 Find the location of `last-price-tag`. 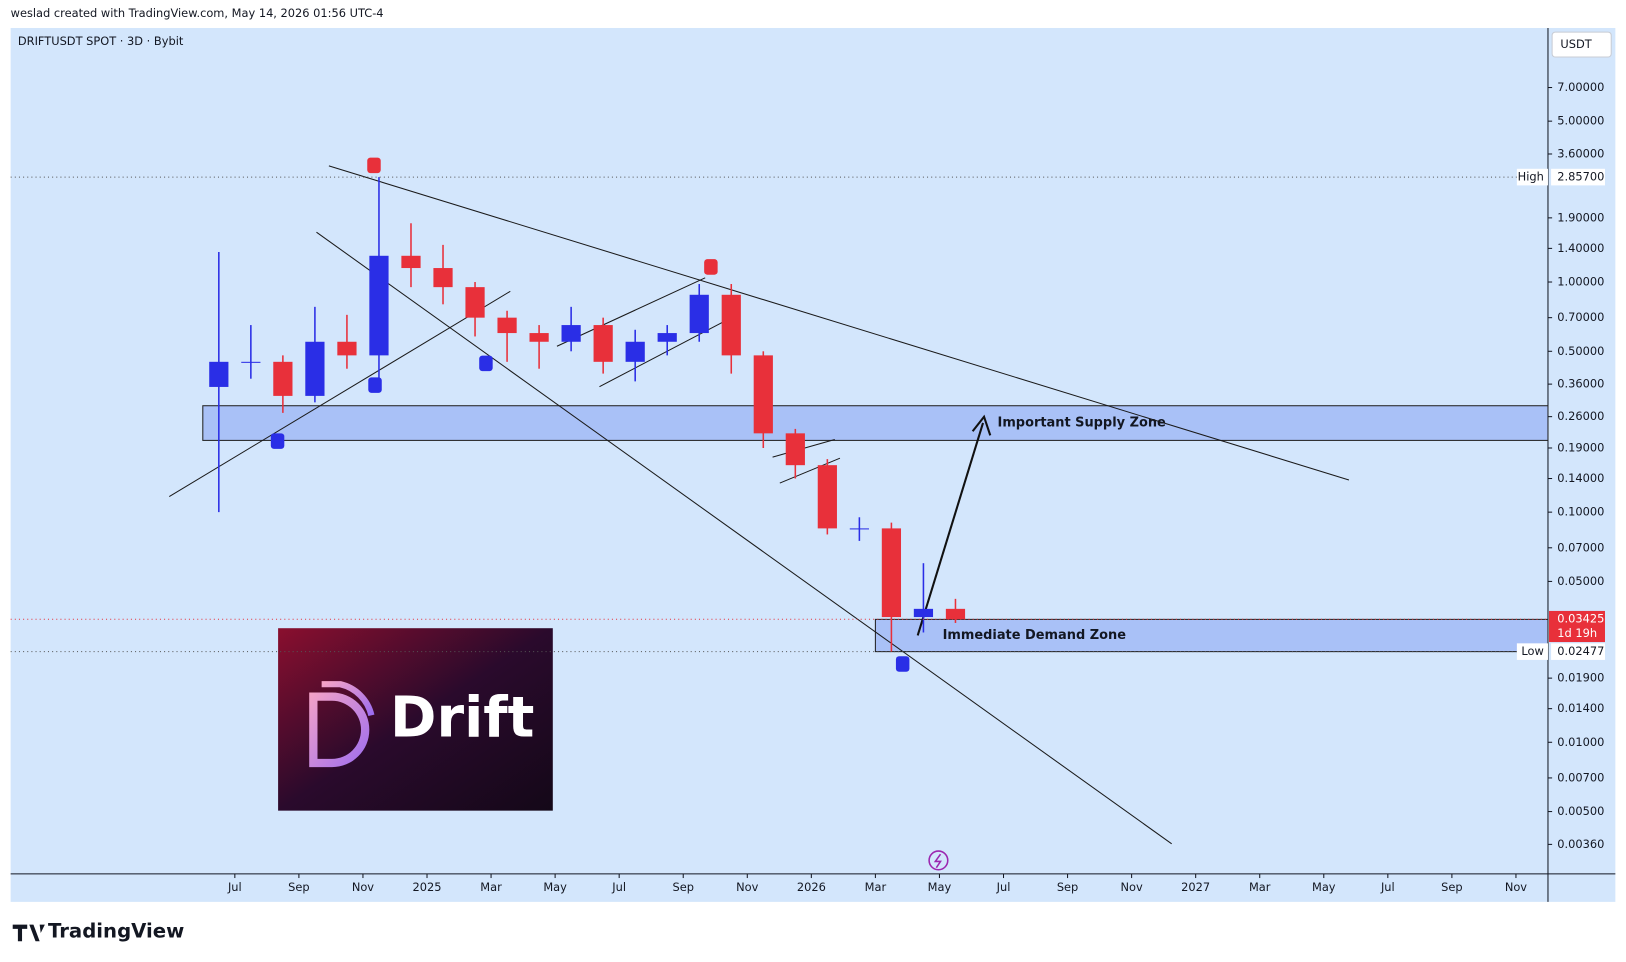

last-price-tag is located at coordinates (1577, 626).